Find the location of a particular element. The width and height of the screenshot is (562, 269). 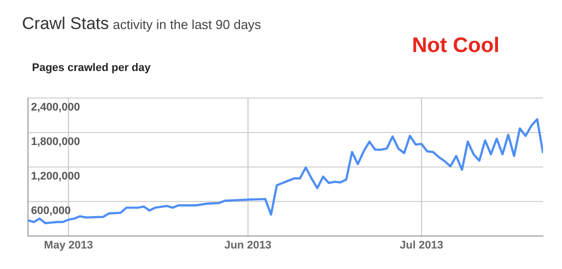

chart-subtitle: activity in the last 90 days is located at coordinates (187, 24).